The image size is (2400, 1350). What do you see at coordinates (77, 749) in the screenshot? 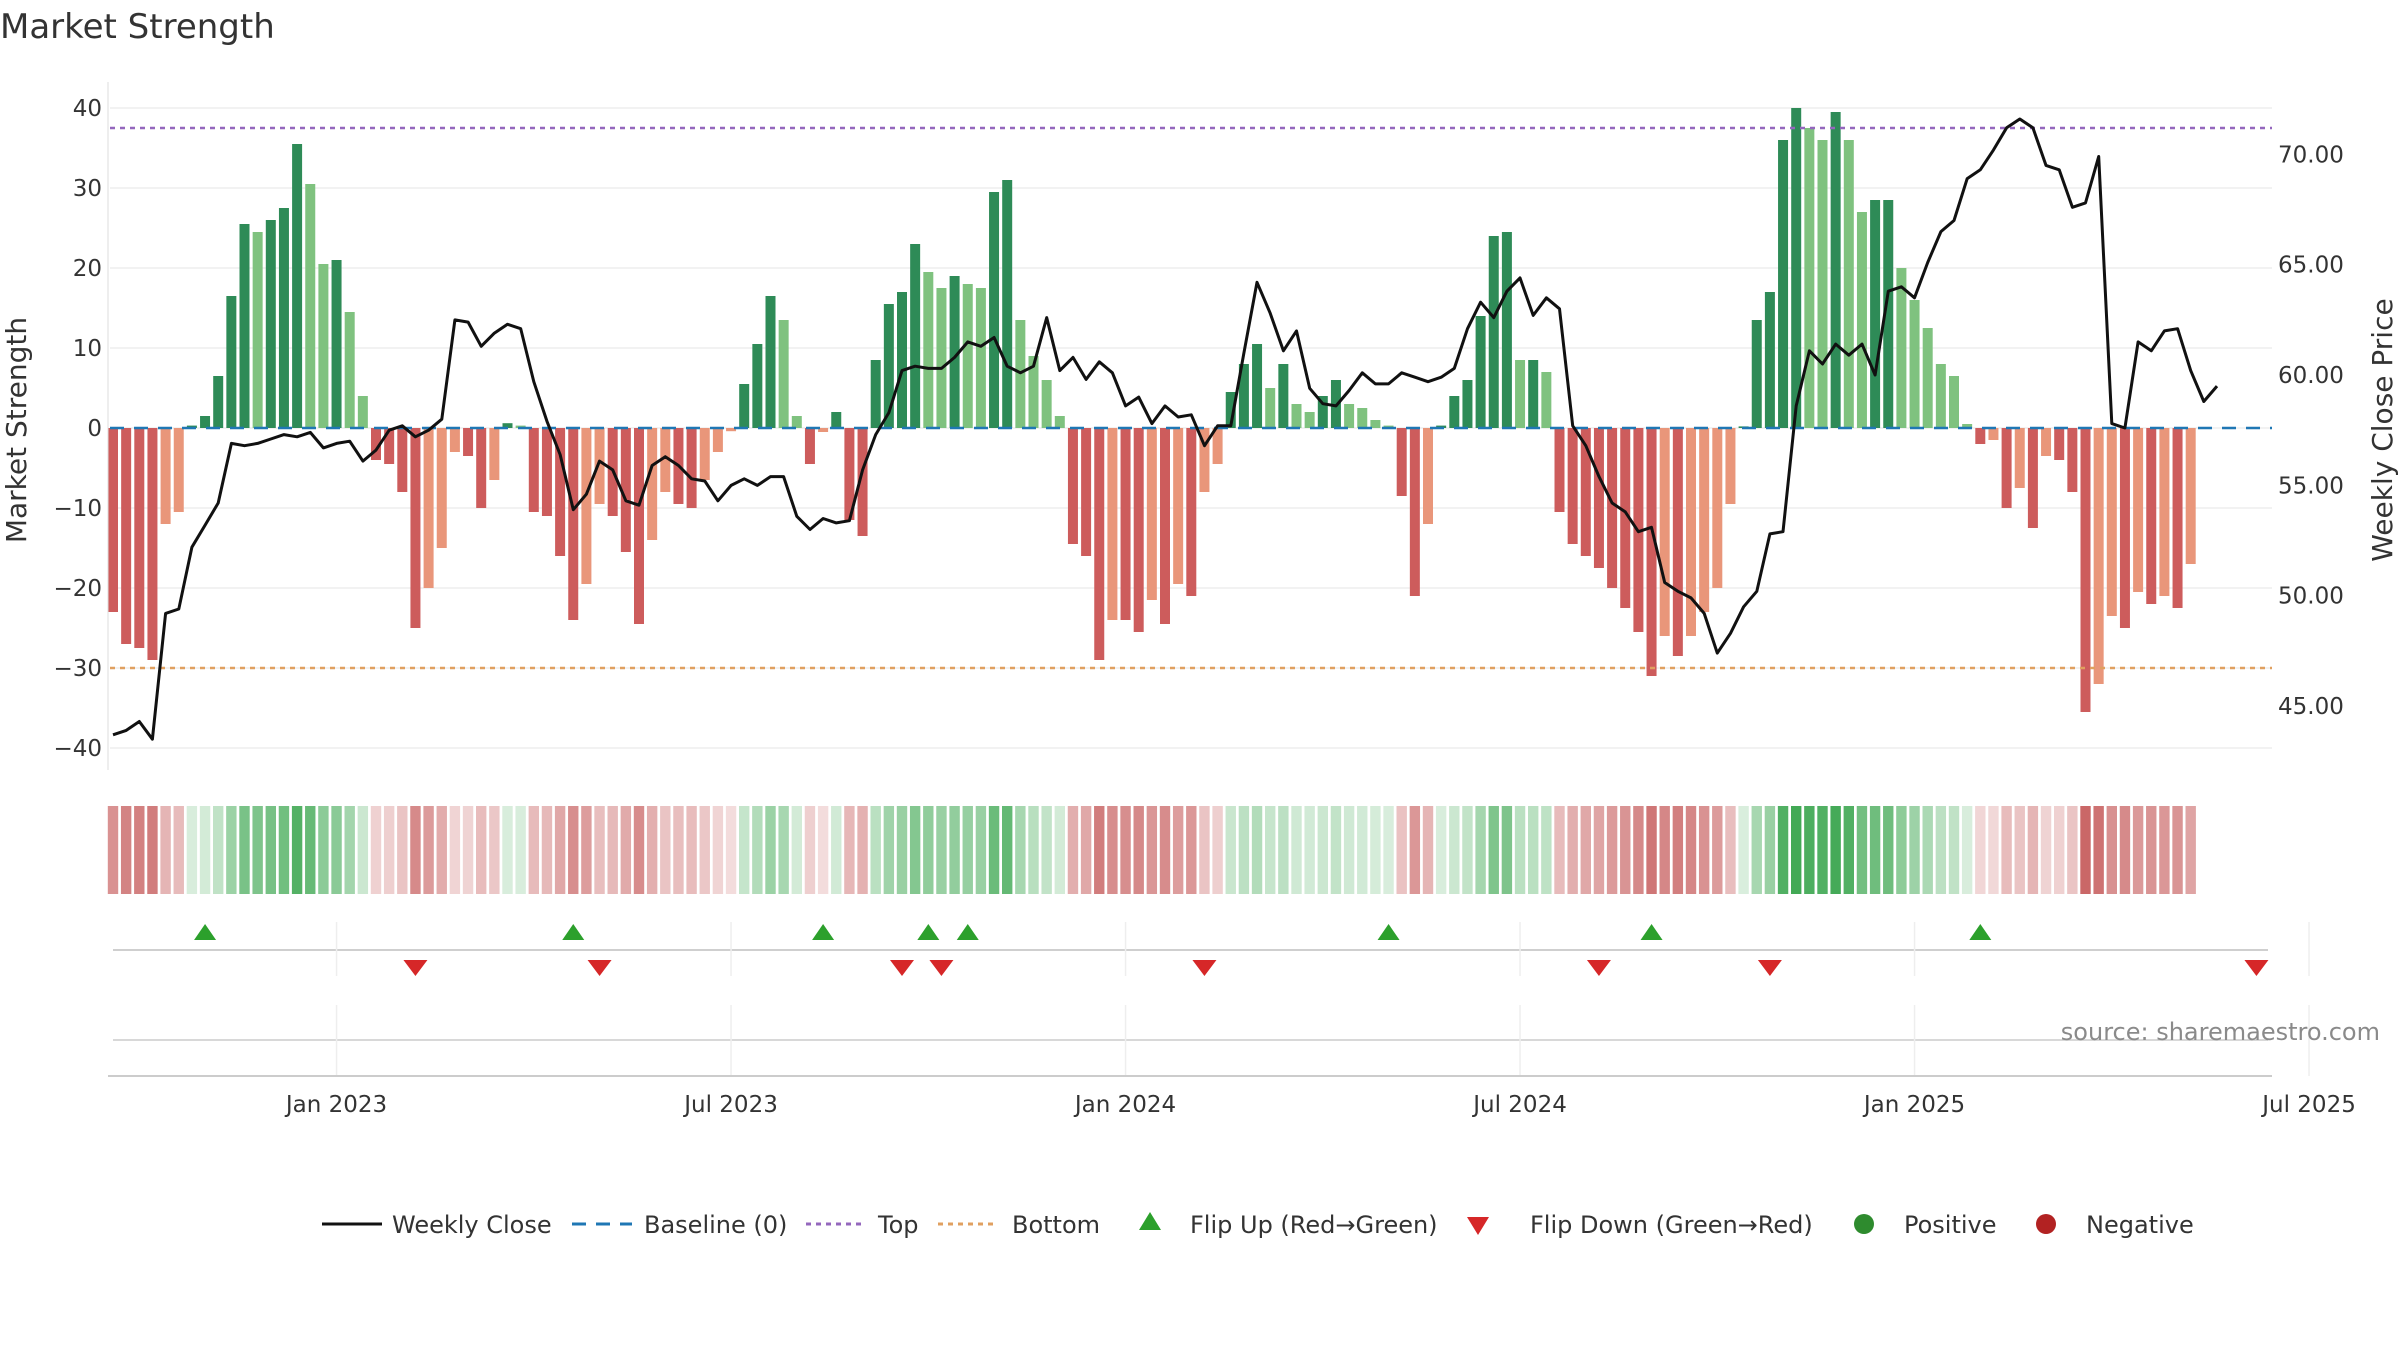
I see `left-tick-label: −40` at bounding box center [77, 749].